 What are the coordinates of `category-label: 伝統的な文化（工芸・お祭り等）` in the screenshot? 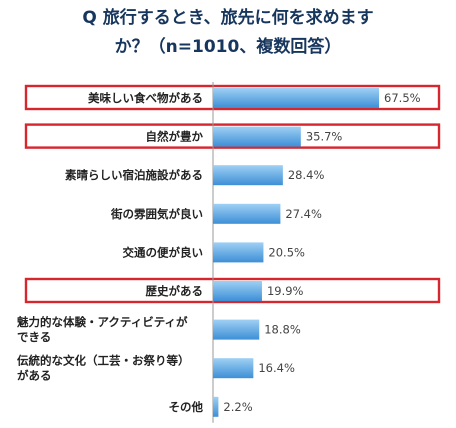 It's located at (103, 361).